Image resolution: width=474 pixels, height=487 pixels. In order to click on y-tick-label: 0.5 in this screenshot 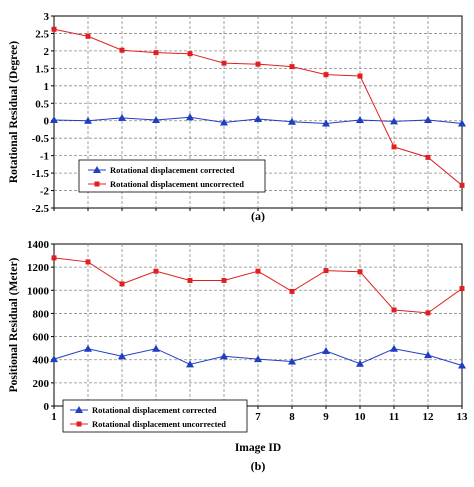, I will do `click(42, 104)`.